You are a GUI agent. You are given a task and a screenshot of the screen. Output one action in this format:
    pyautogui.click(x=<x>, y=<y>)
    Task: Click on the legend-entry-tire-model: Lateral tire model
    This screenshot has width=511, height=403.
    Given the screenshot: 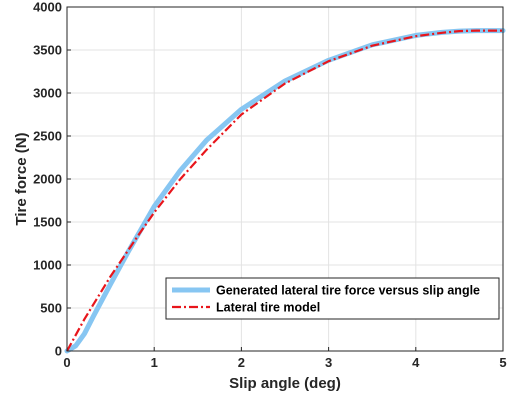 What is the action you would take?
    pyautogui.click(x=268, y=308)
    